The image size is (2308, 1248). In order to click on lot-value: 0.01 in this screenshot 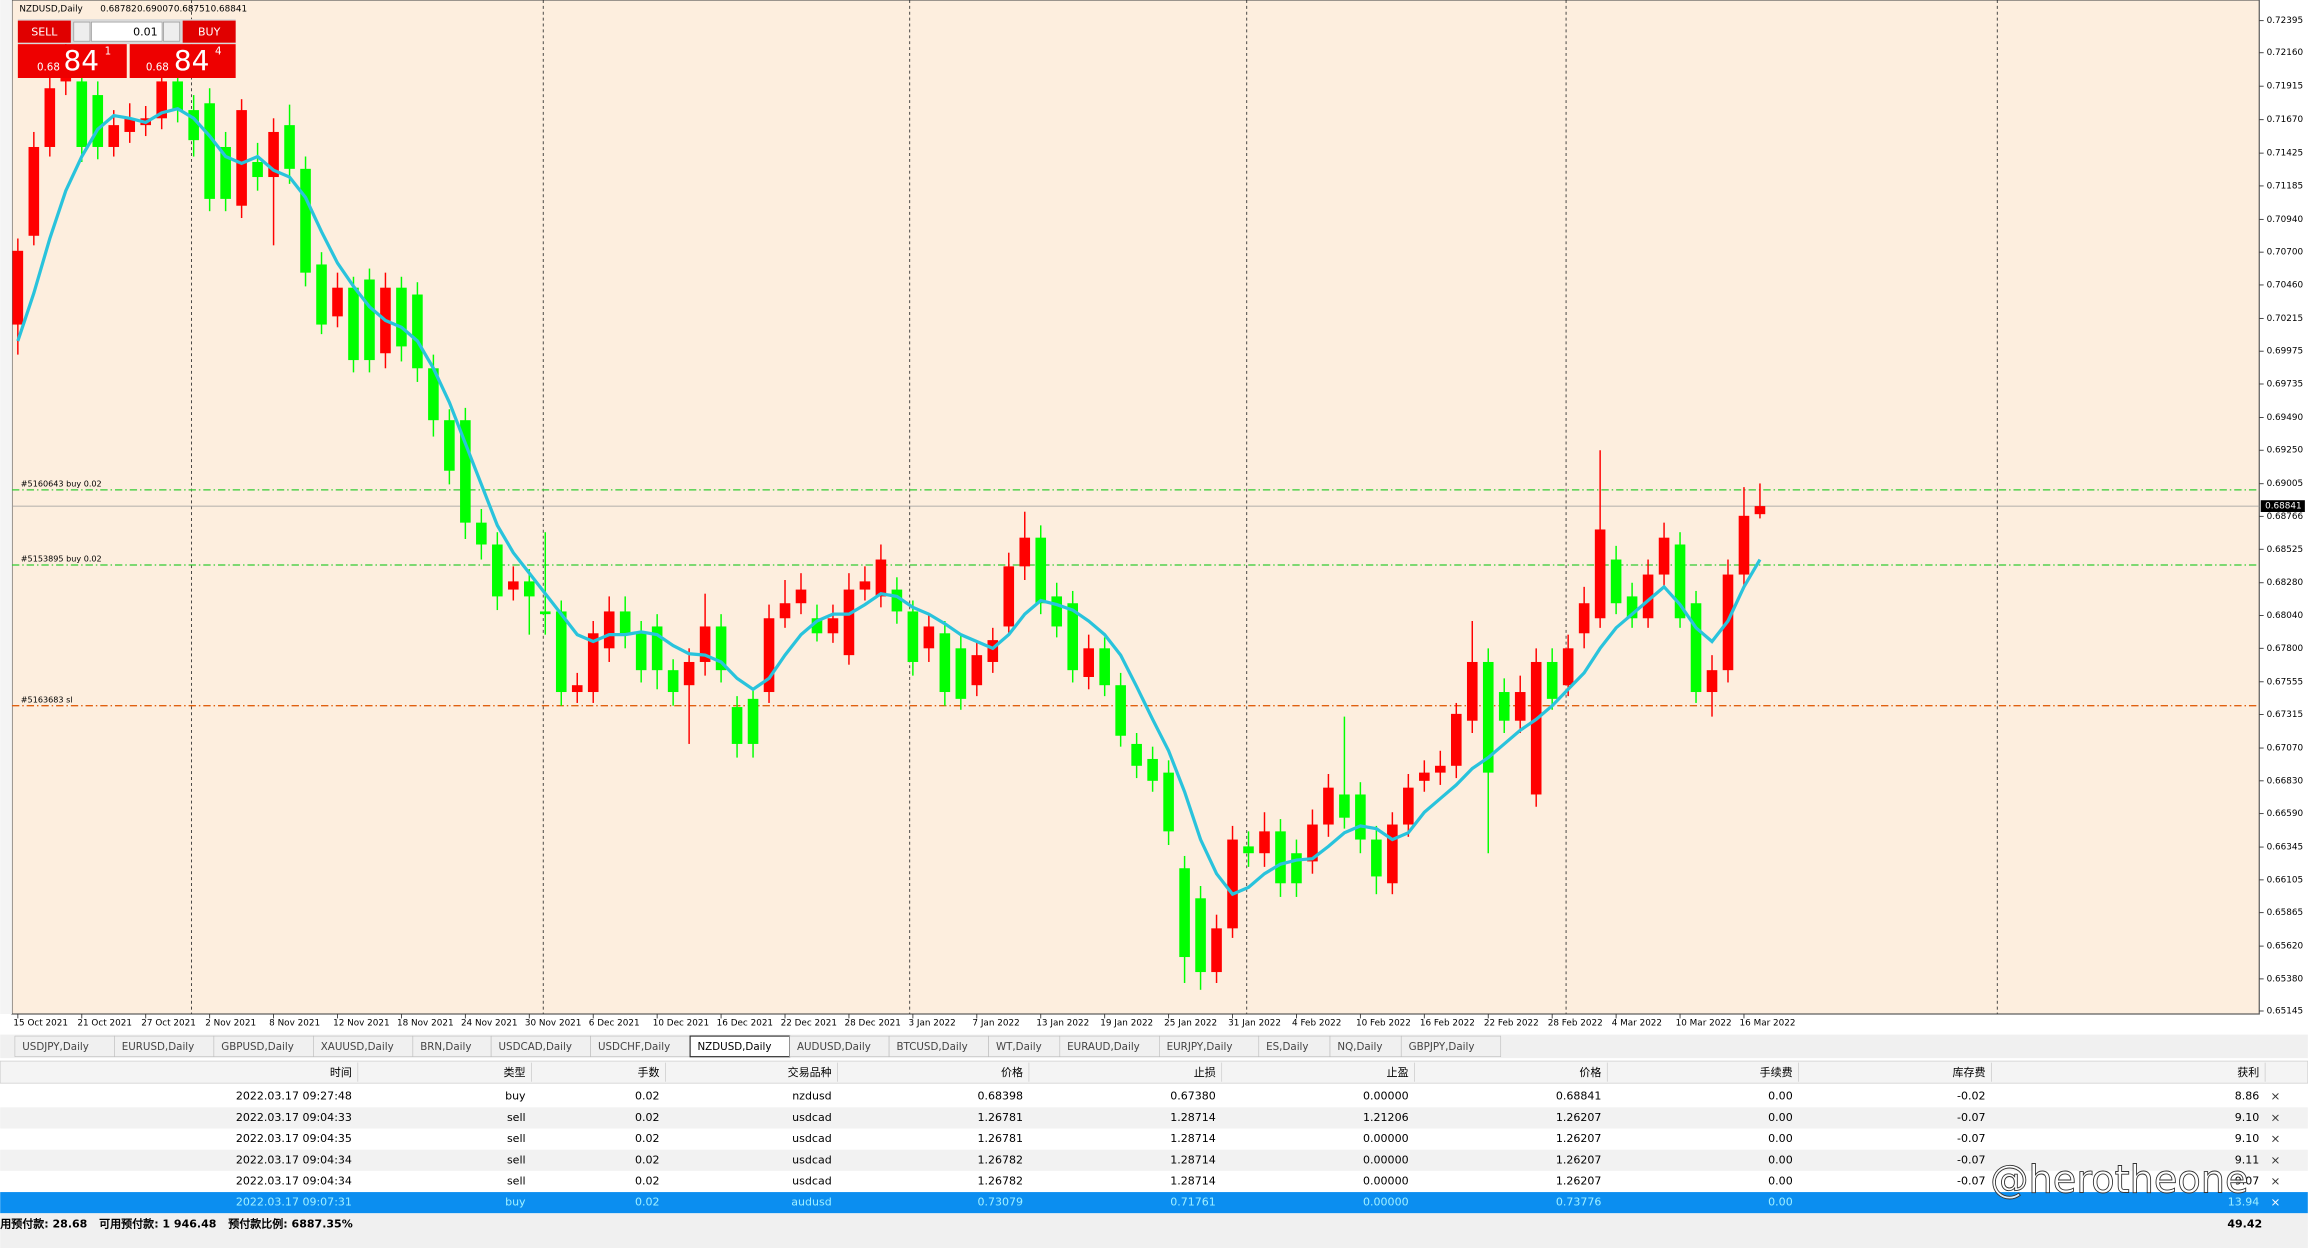, I will do `click(145, 31)`.